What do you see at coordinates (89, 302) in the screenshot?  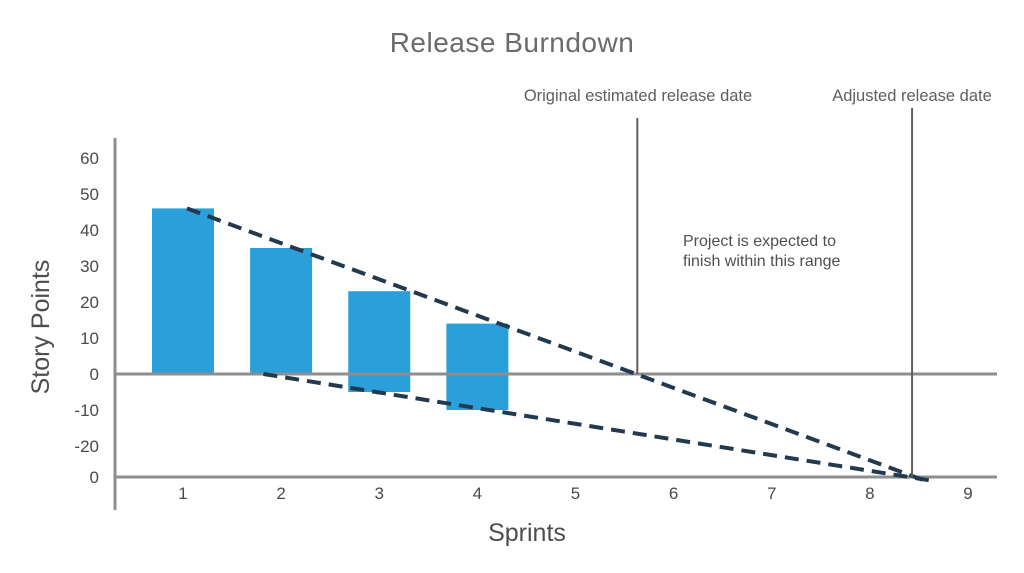 I see `y-tick-20: 20` at bounding box center [89, 302].